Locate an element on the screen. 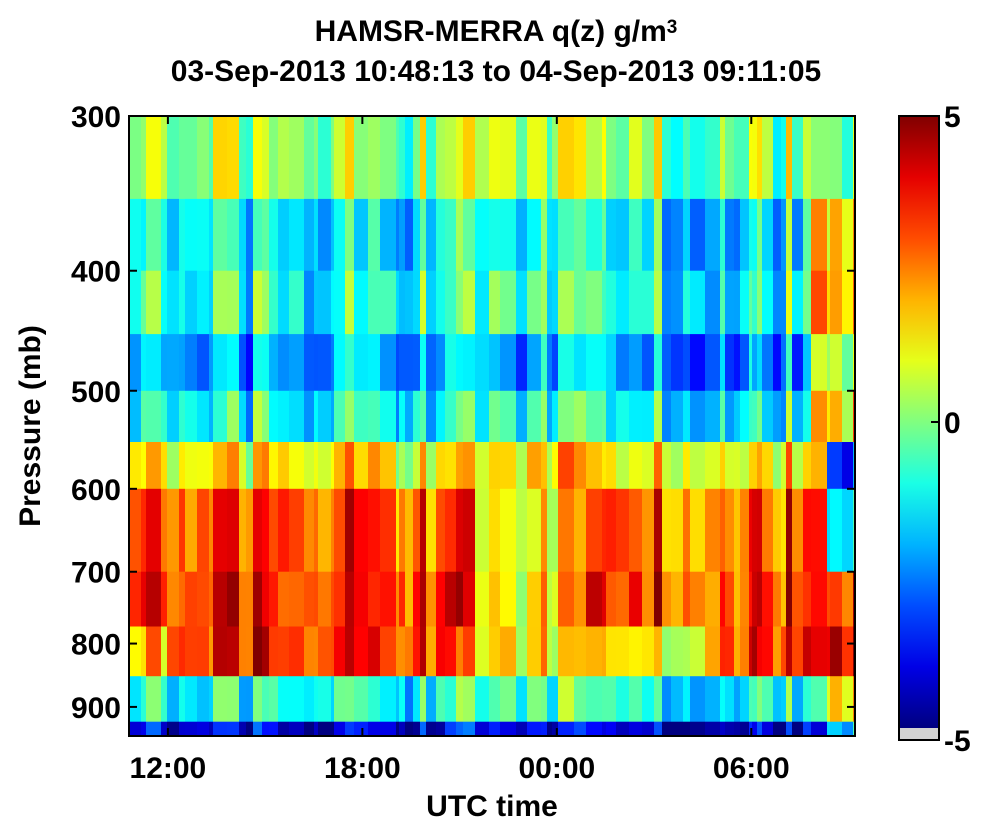 The height and width of the screenshot is (823, 992). y-tick-label: 500 is located at coordinates (96, 392).